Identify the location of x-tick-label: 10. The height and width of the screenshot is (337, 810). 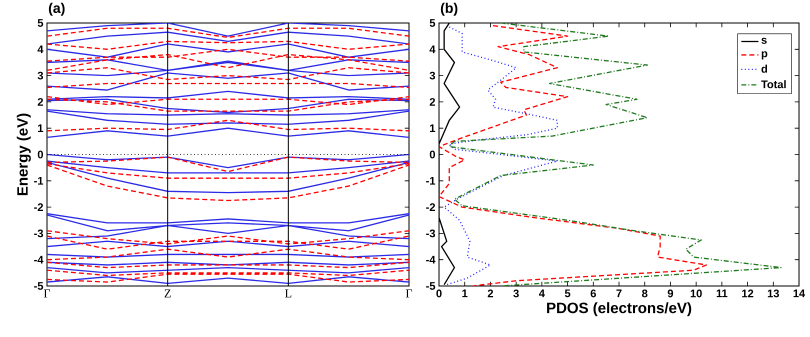
(696, 294).